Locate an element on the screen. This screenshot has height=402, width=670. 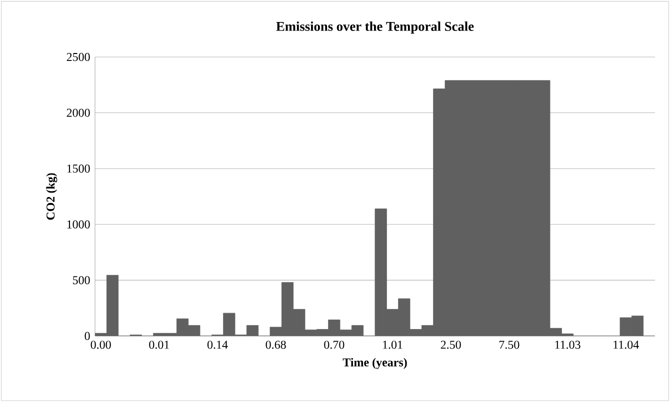
x-tick-label: 2.50 is located at coordinates (450, 344).